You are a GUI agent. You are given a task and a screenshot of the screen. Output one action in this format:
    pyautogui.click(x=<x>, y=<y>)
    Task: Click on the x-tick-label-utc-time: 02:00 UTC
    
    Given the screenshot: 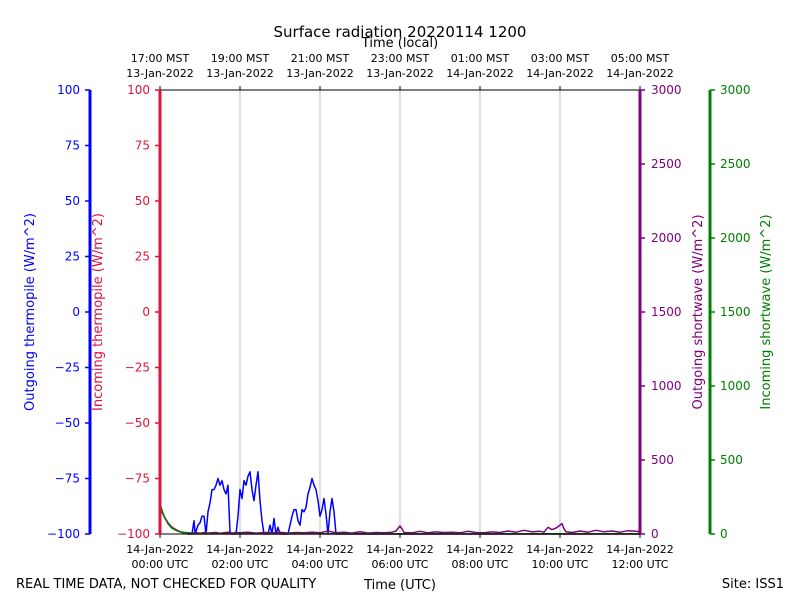 What is the action you would take?
    pyautogui.click(x=239, y=564)
    